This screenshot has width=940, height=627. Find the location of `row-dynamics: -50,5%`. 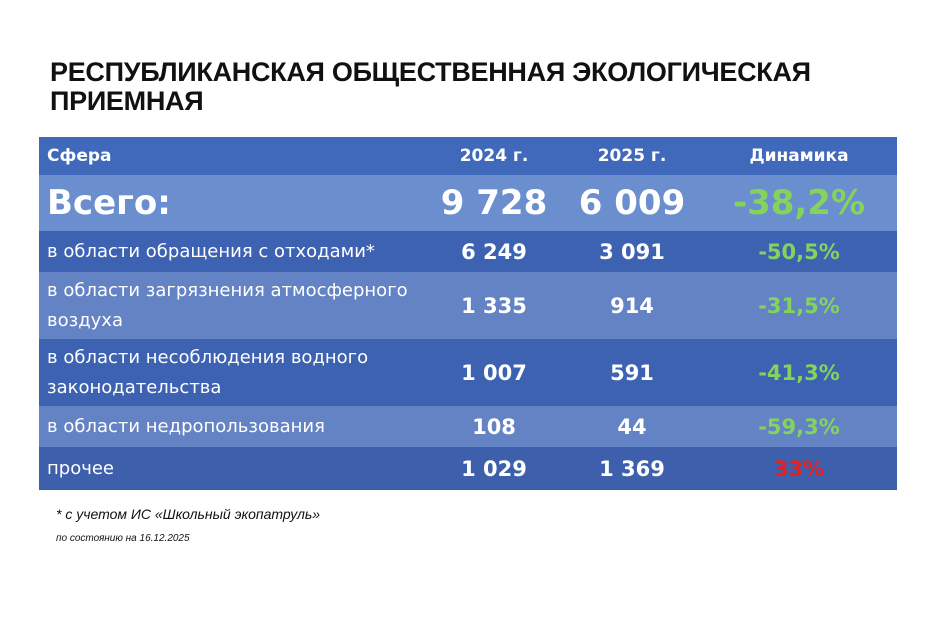

row-dynamics: -50,5% is located at coordinates (799, 251).